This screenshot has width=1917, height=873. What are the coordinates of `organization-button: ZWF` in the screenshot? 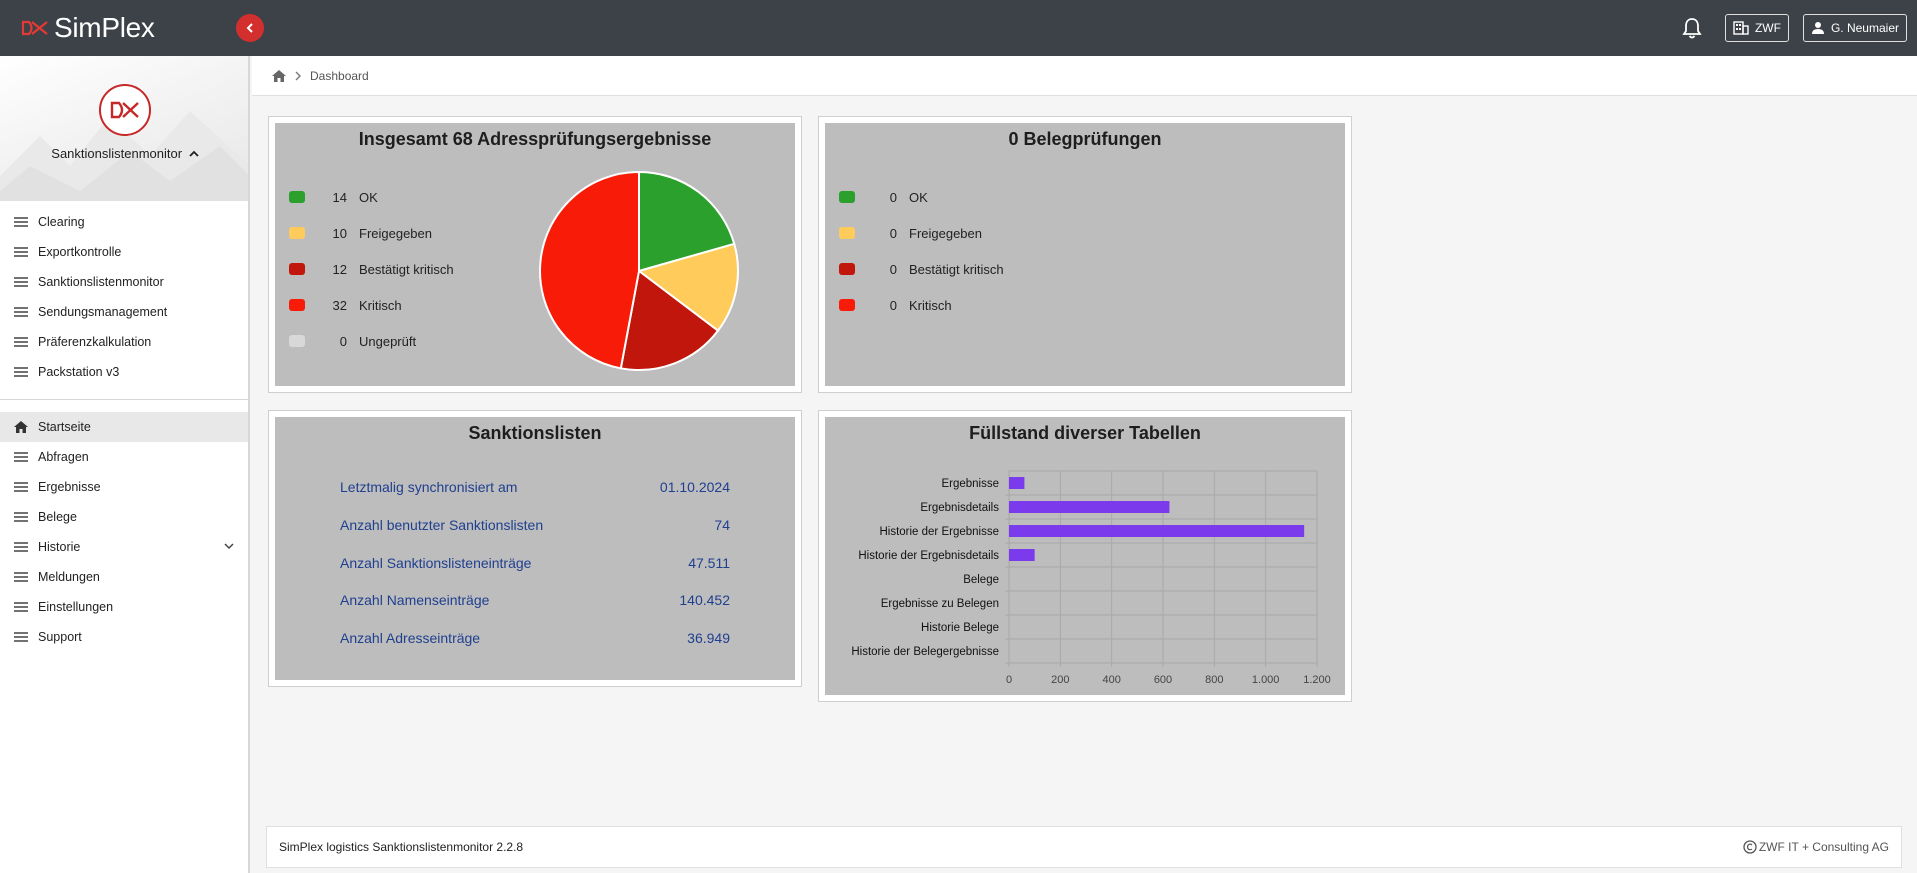 It's located at (1756, 28).